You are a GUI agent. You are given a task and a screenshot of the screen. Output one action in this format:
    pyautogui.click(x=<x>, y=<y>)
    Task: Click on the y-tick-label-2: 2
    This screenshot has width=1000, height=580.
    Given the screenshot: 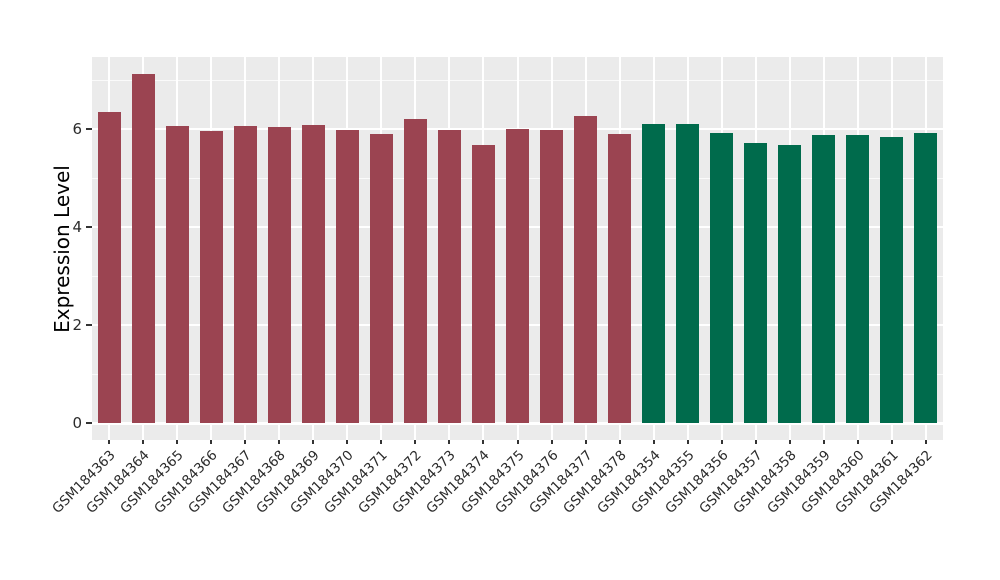 What is the action you would take?
    pyautogui.click(x=77, y=325)
    